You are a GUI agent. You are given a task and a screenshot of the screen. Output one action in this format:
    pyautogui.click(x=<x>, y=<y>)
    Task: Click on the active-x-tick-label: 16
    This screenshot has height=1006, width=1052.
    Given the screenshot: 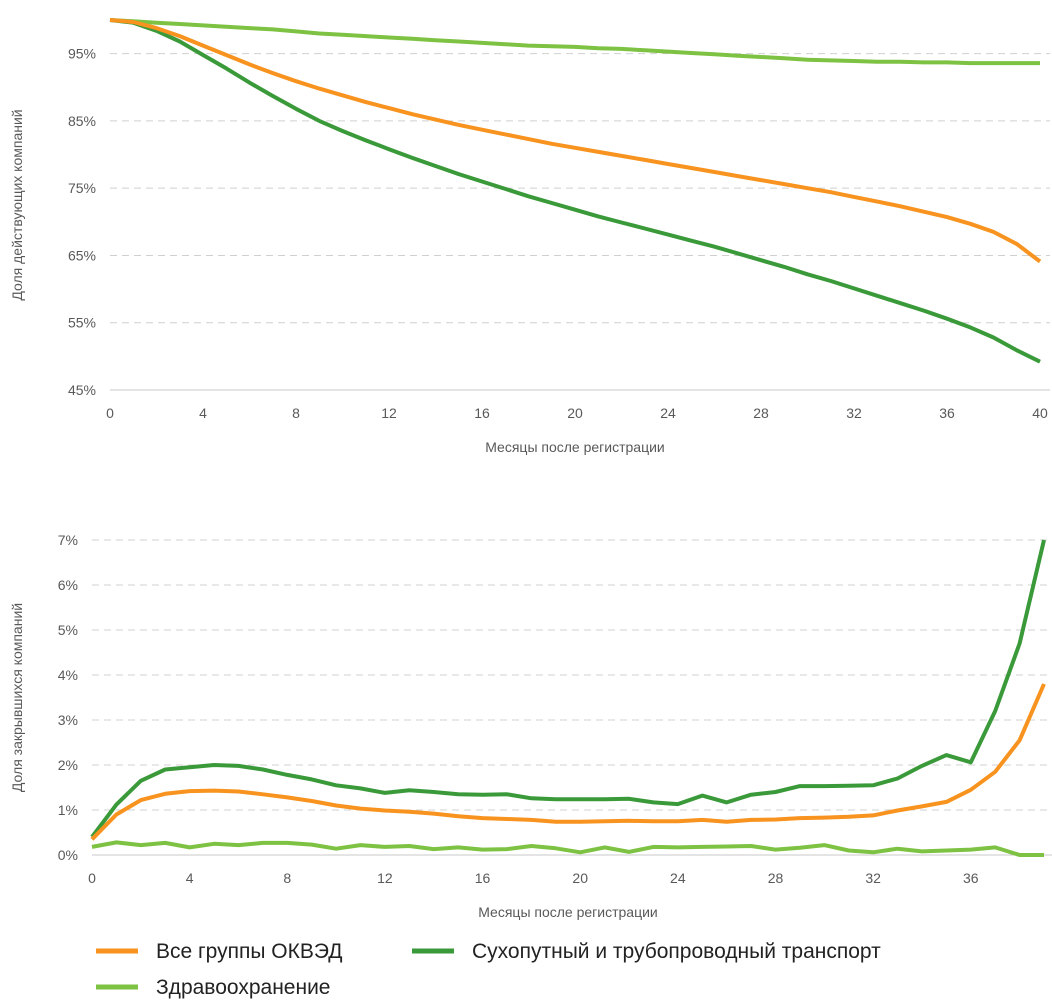 What is the action you would take?
    pyautogui.click(x=482, y=413)
    